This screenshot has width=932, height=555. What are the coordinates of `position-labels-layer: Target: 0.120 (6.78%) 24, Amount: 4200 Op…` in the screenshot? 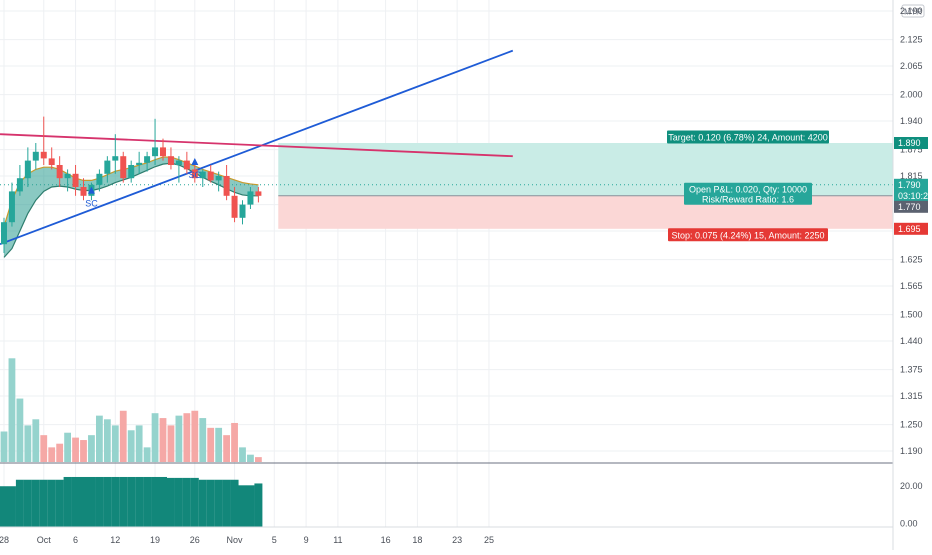 It's located at (748, 186).